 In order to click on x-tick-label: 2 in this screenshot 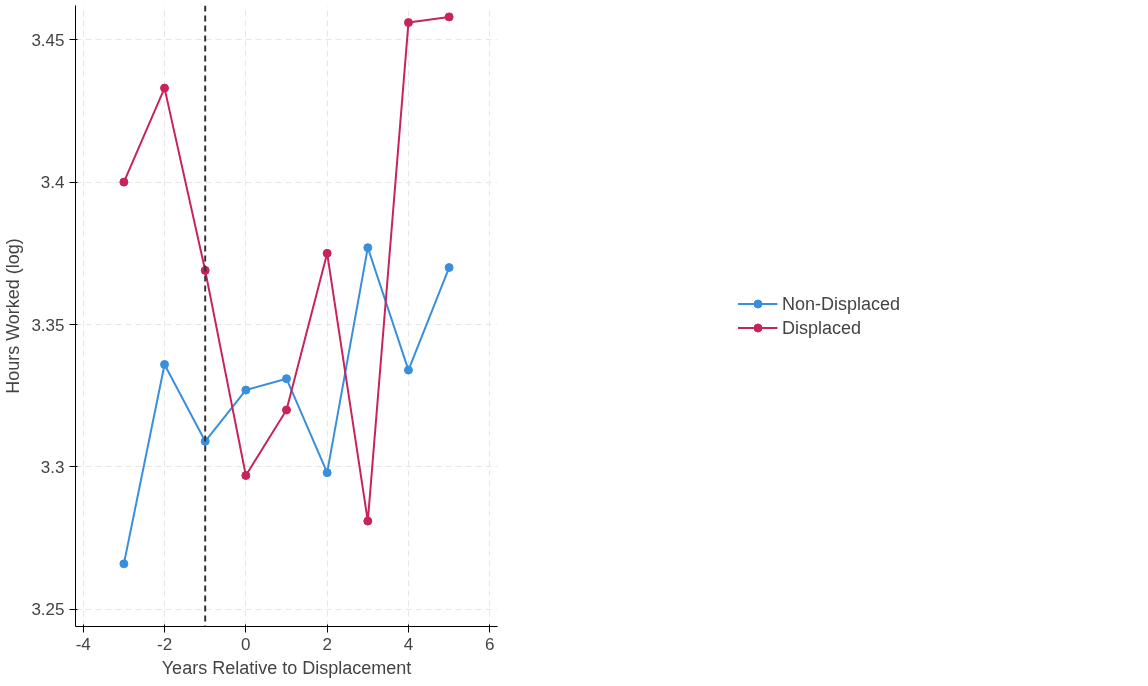, I will do `click(327, 644)`.